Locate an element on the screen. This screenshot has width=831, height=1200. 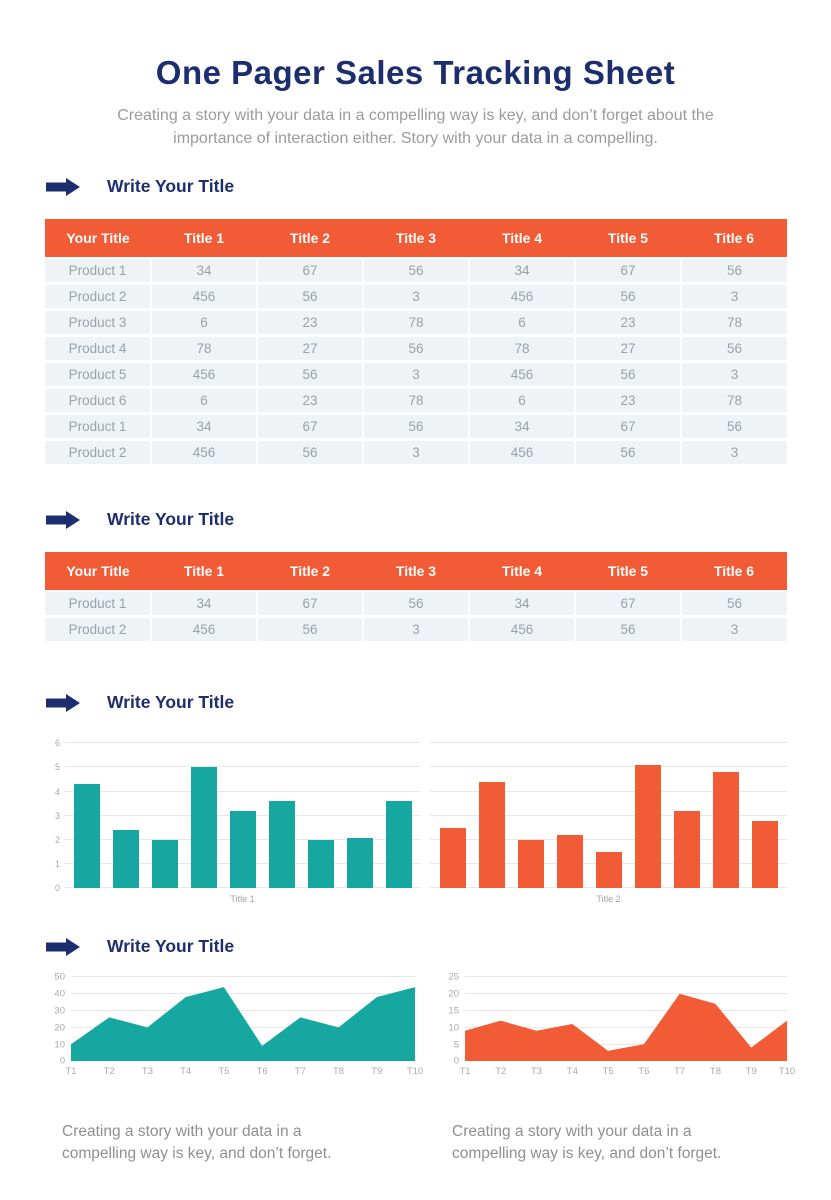
section-title: Write Your Title is located at coordinates (171, 702).